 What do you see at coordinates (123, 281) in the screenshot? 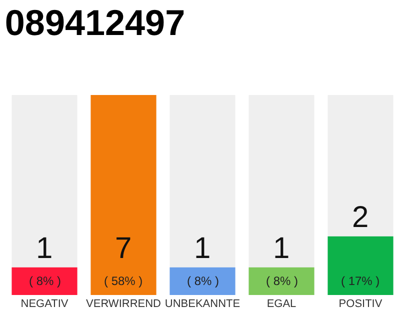
I see `data-label: ( 58% )` at bounding box center [123, 281].